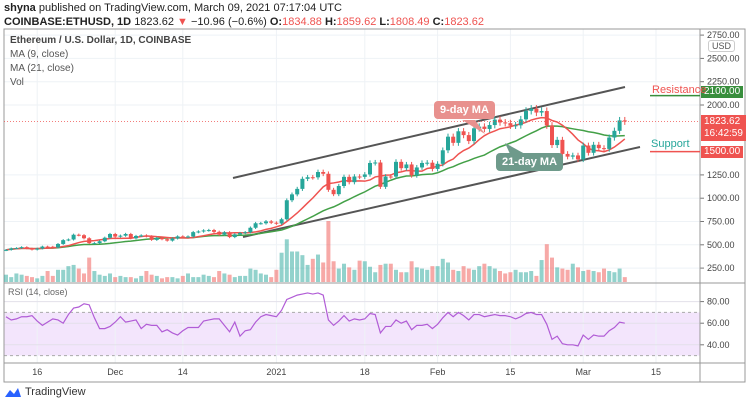 The image size is (750, 408). What do you see at coordinates (384, 22) in the screenshot?
I see `low-label: L:` at bounding box center [384, 22].